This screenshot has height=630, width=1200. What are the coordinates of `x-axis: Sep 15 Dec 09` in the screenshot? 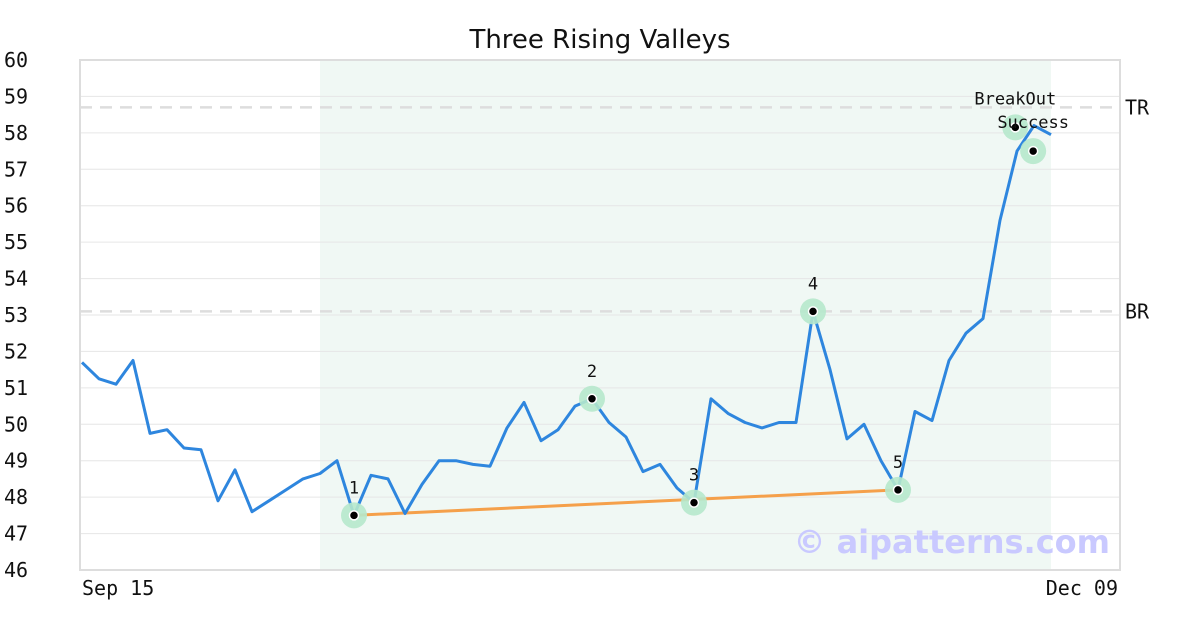 It's located at (600, 588).